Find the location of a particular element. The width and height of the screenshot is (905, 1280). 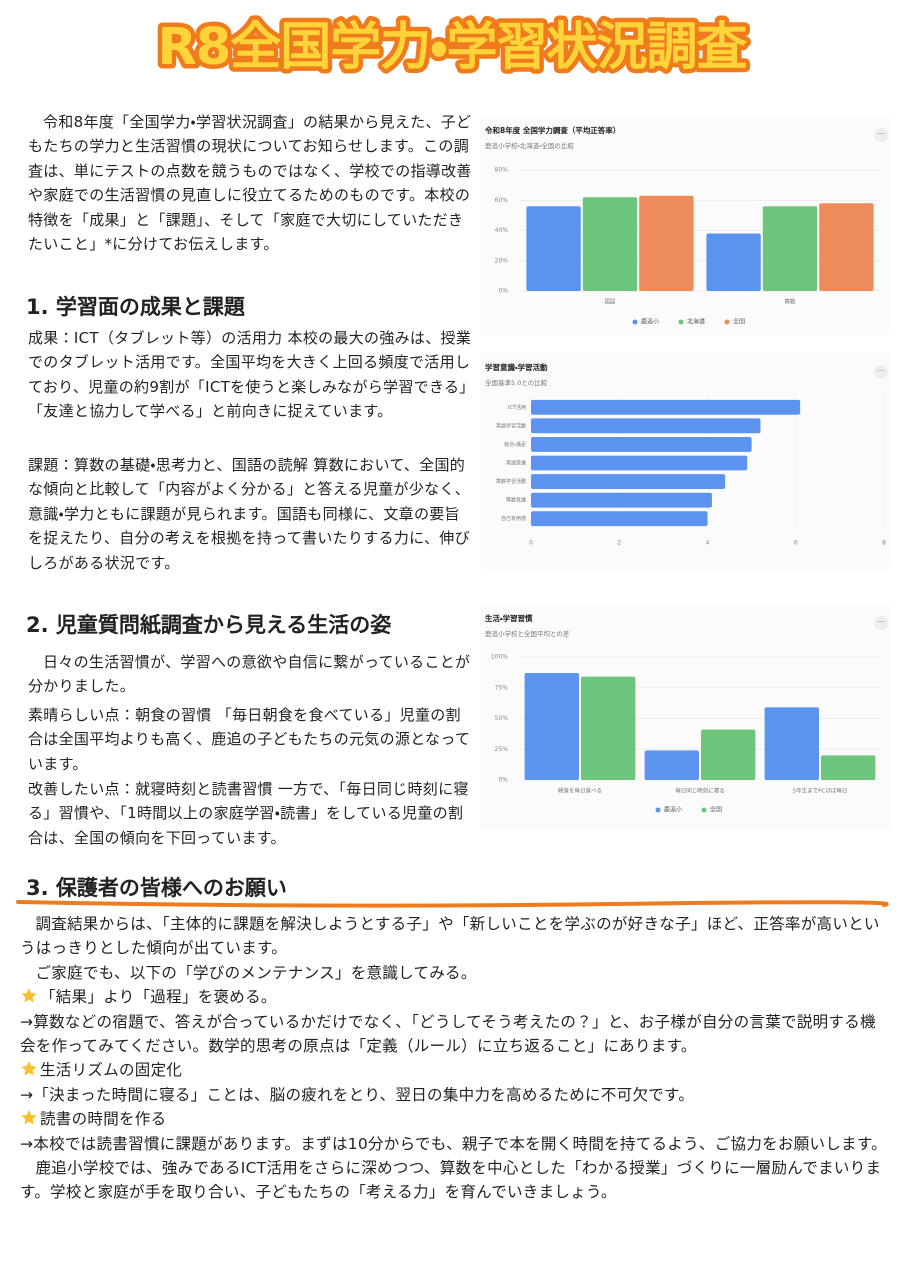

x-tick-label: 国語 is located at coordinates (610, 302).